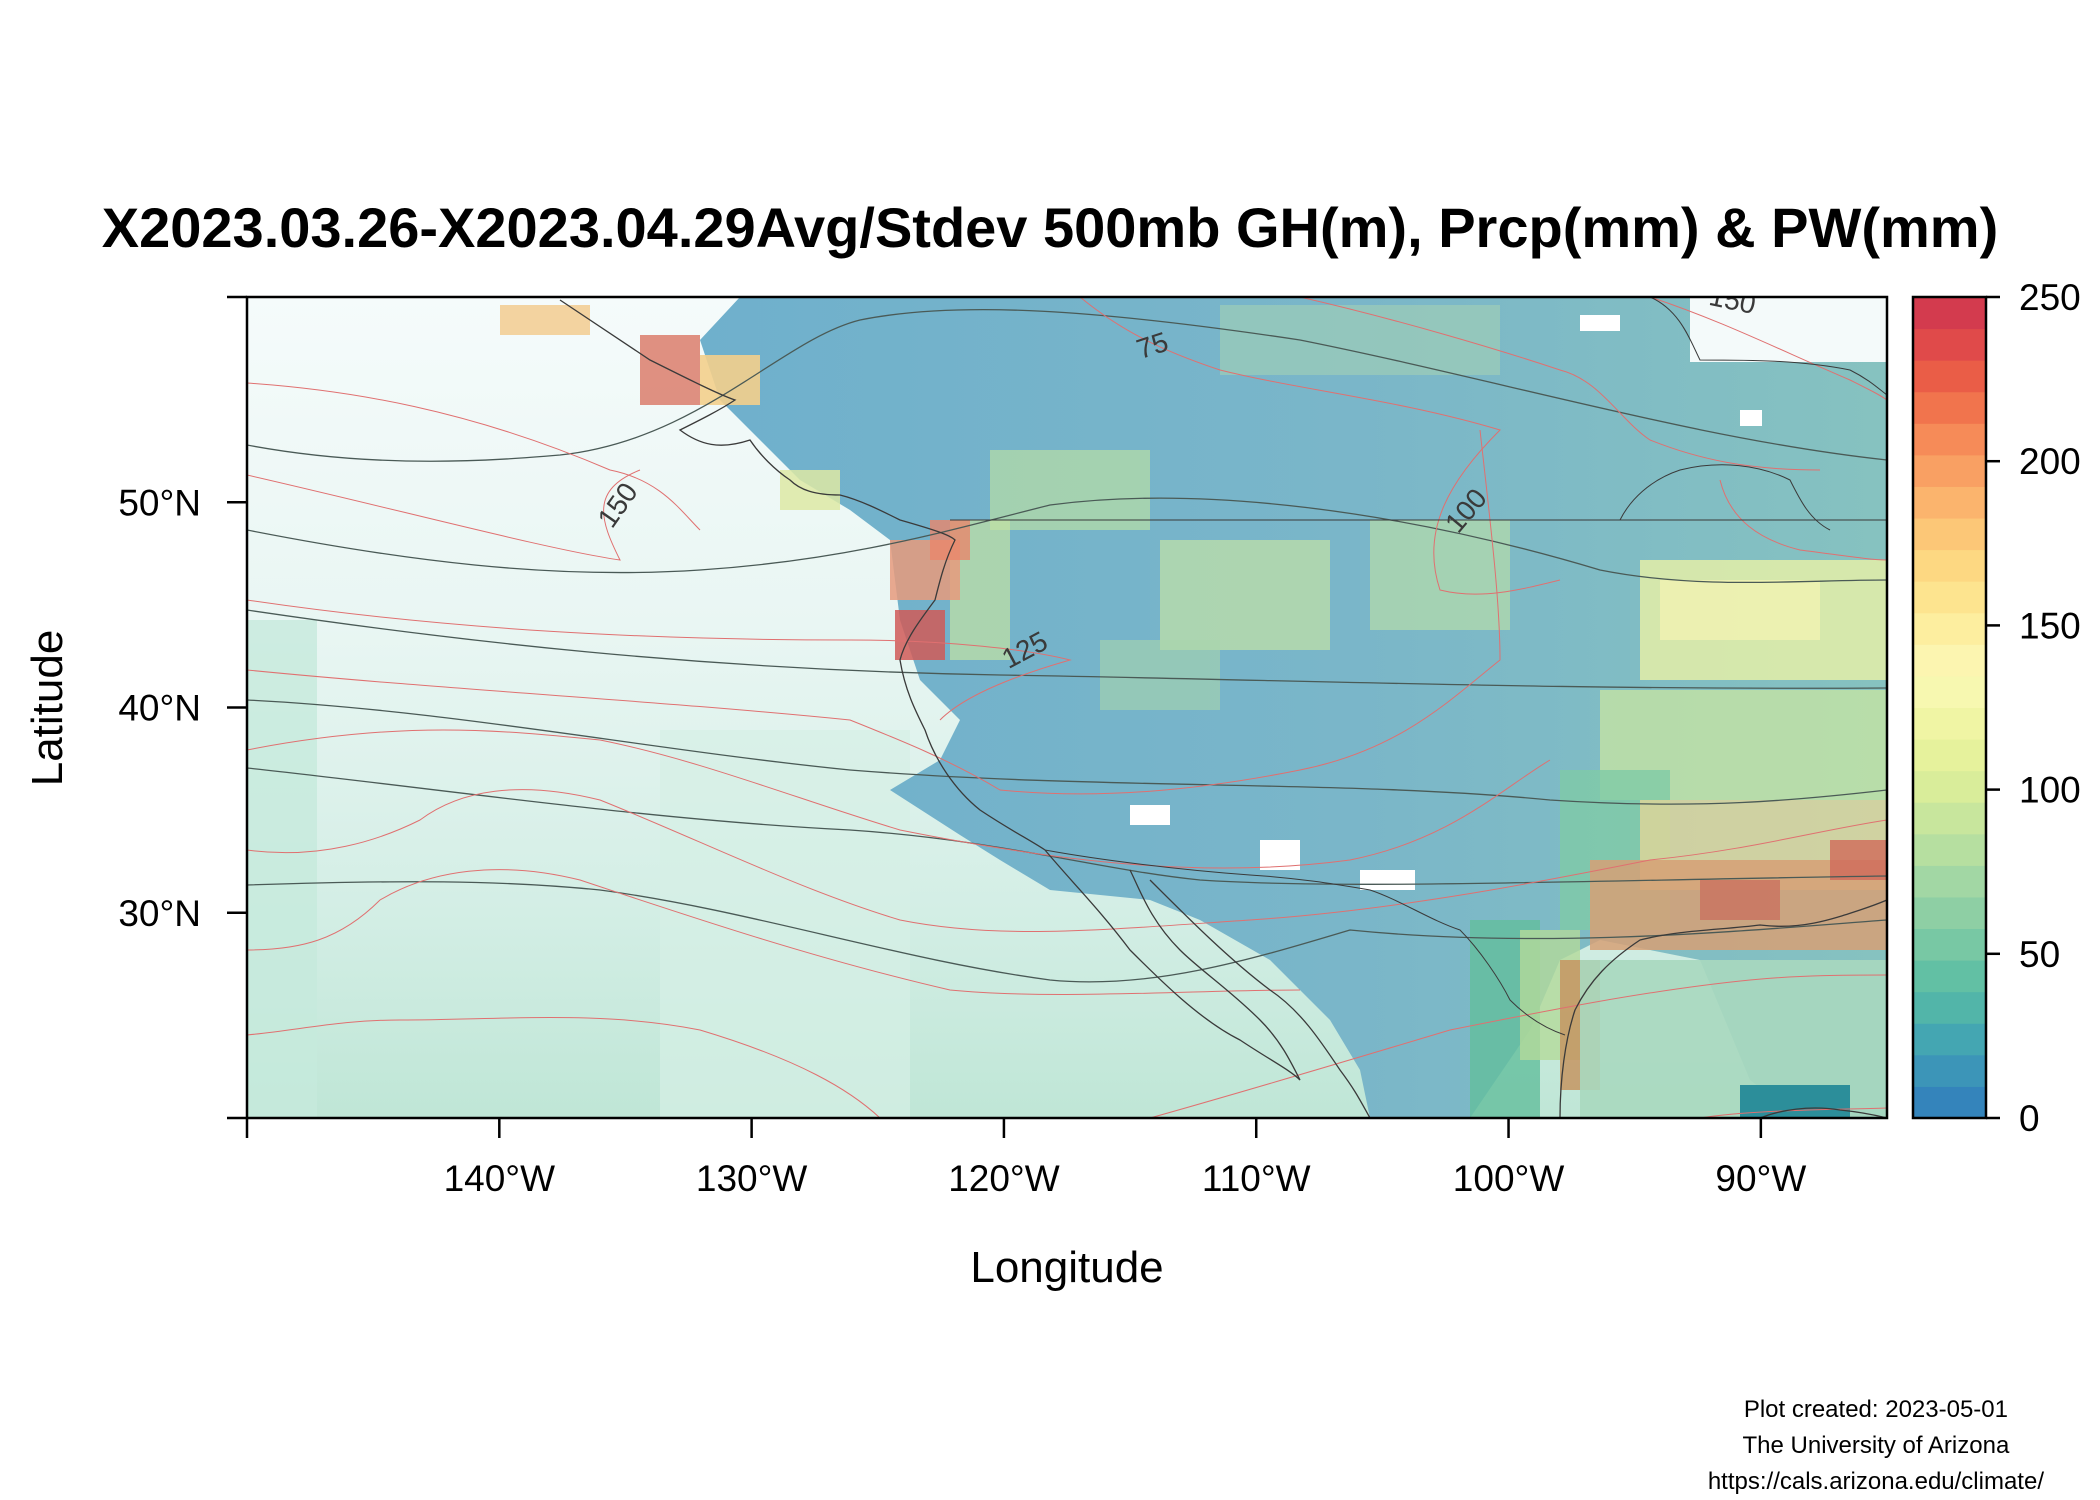 Image resolution: width=2100 pixels, height=1500 pixels. Describe the element at coordinates (1723, 1008) in the screenshot. I see `coastline-gulf` at that location.